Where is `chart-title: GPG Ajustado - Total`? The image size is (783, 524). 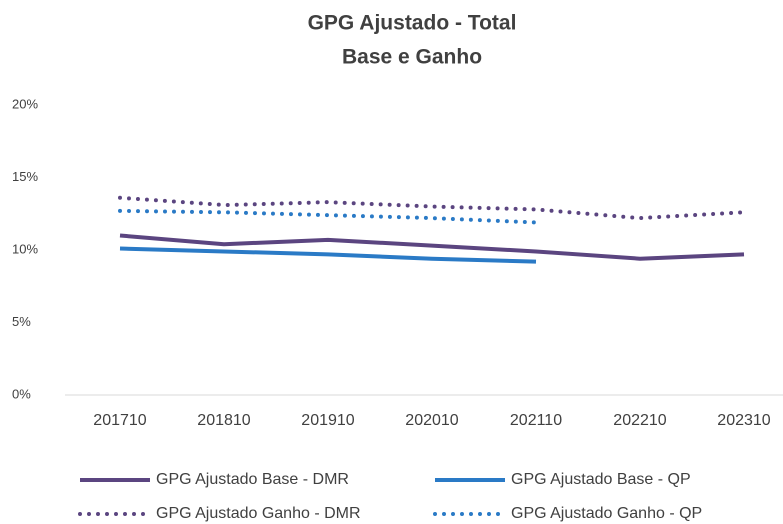 chart-title: GPG Ajustado - Total is located at coordinates (412, 23).